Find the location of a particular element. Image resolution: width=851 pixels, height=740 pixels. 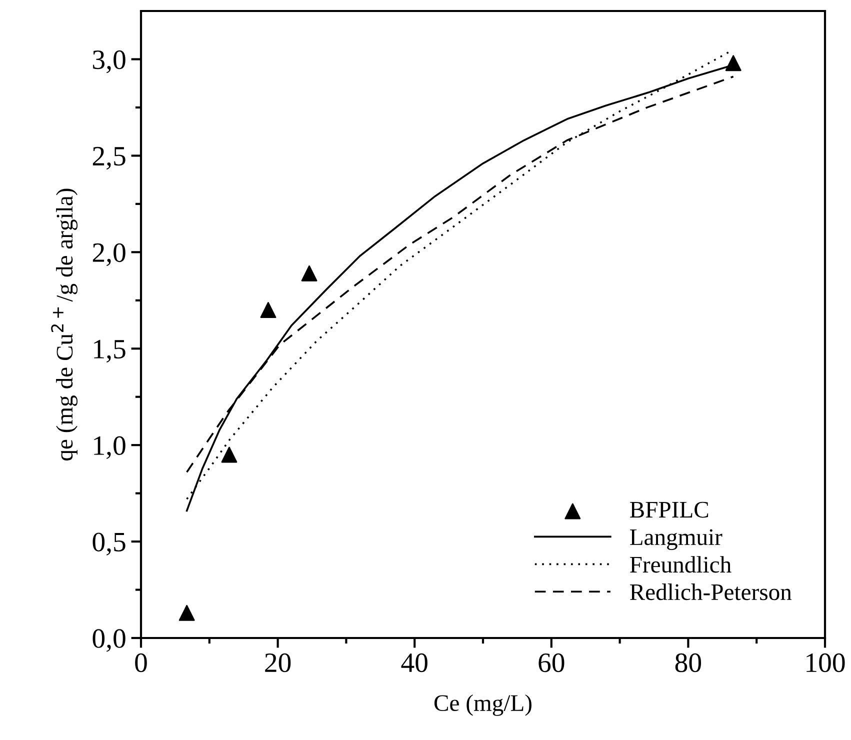

legend-label: Redlich-Peterson is located at coordinates (711, 592).